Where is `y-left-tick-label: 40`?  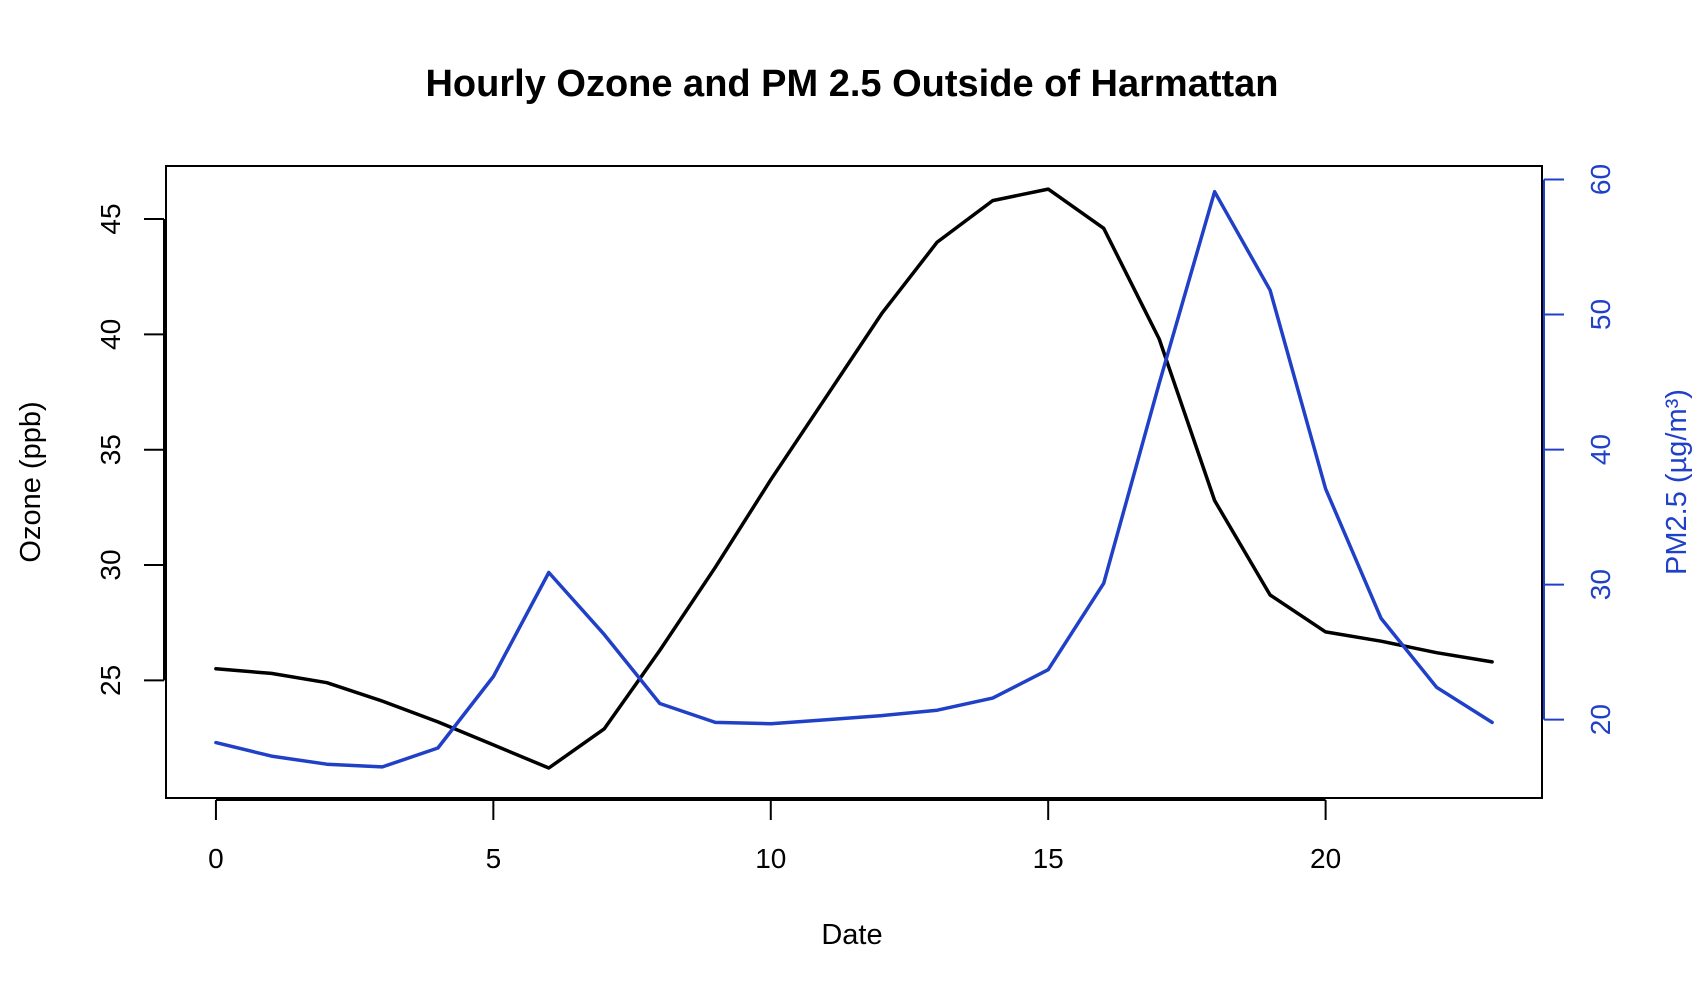
y-left-tick-label: 40 is located at coordinates (110, 334).